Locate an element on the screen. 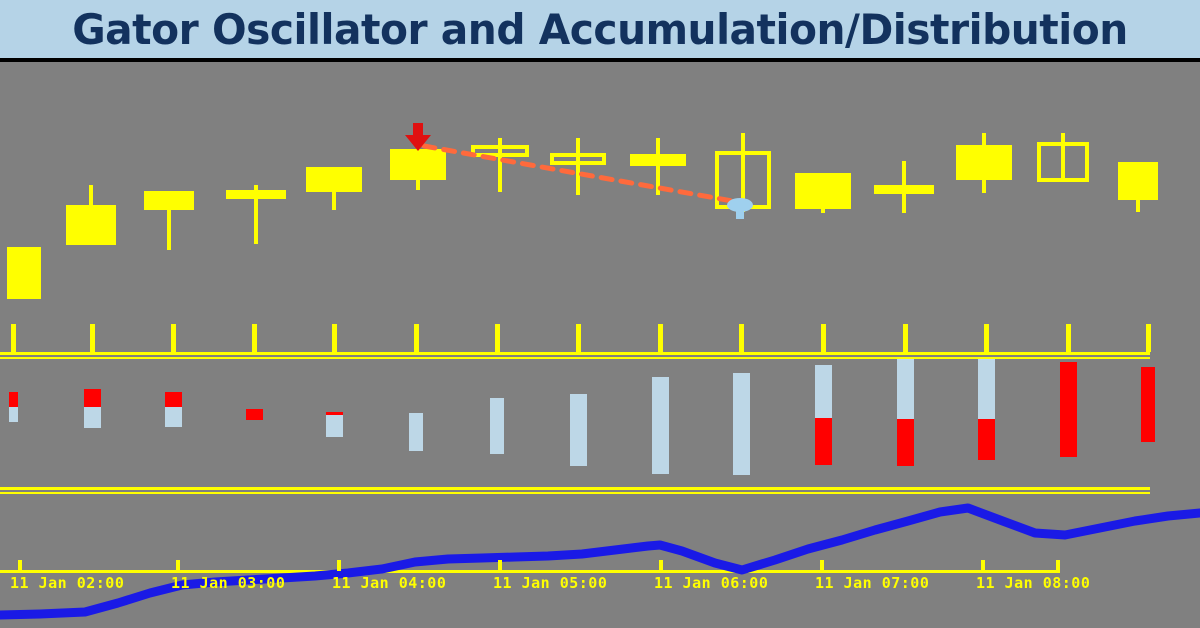 The image size is (1200, 628). header-divider is located at coordinates (600, 60).